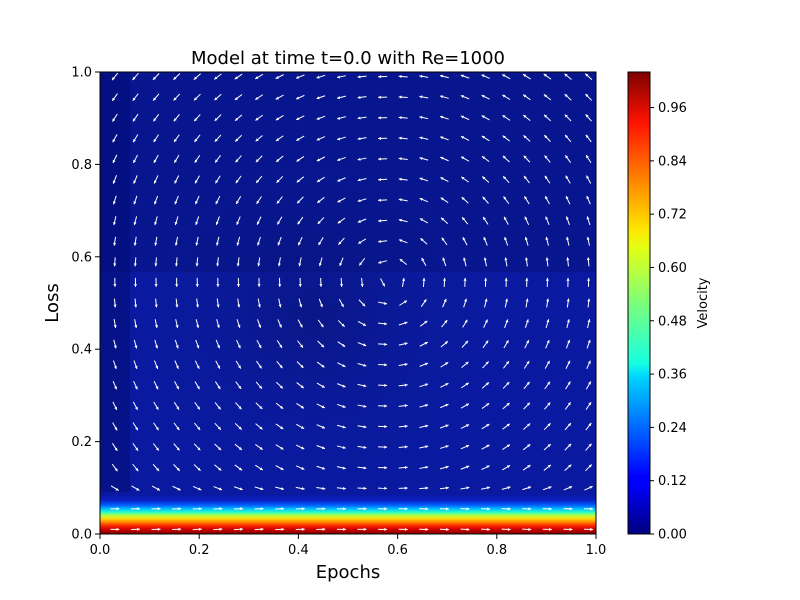 Image resolution: width=800 pixels, height=600 pixels. I want to click on colorbar-tick-label: 0.96, so click(672, 108).